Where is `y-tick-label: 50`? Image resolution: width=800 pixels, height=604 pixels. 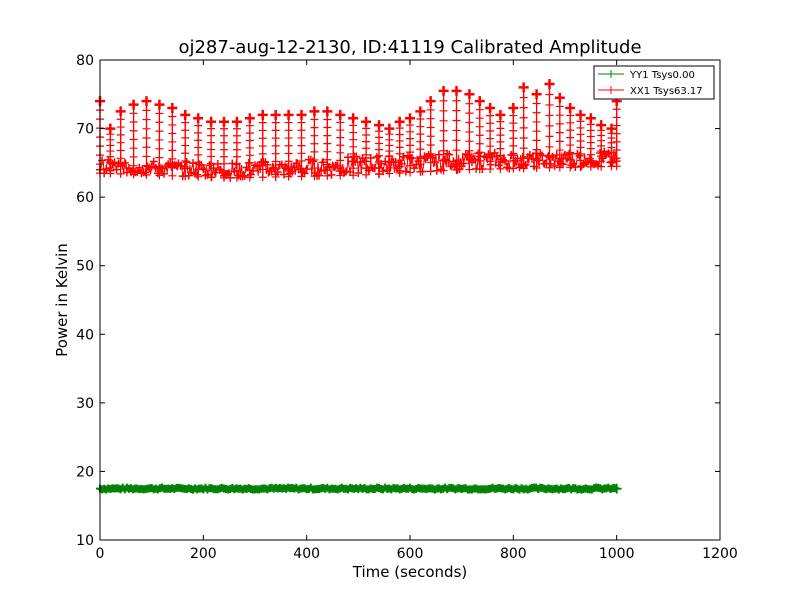 y-tick-label: 50 is located at coordinates (85, 267).